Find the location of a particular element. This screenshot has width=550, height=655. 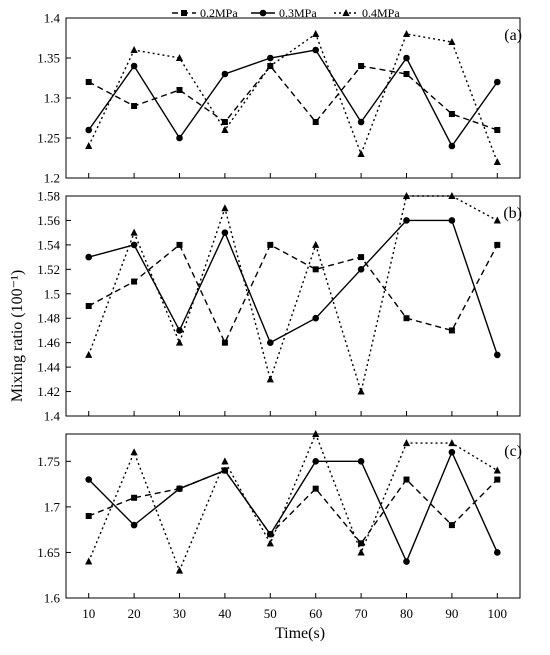

y-tick-label: 1.35 is located at coordinates (48, 58).